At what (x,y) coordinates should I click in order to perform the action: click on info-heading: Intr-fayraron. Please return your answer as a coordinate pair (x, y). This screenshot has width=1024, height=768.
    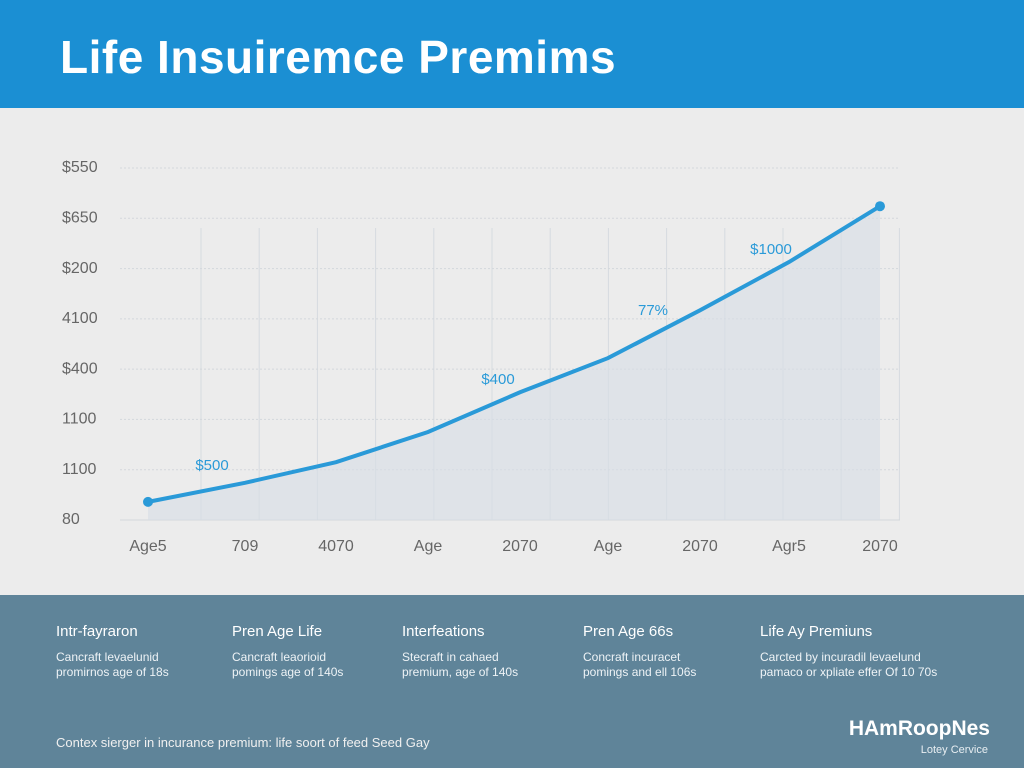
    Looking at the image, I should click on (97, 631).